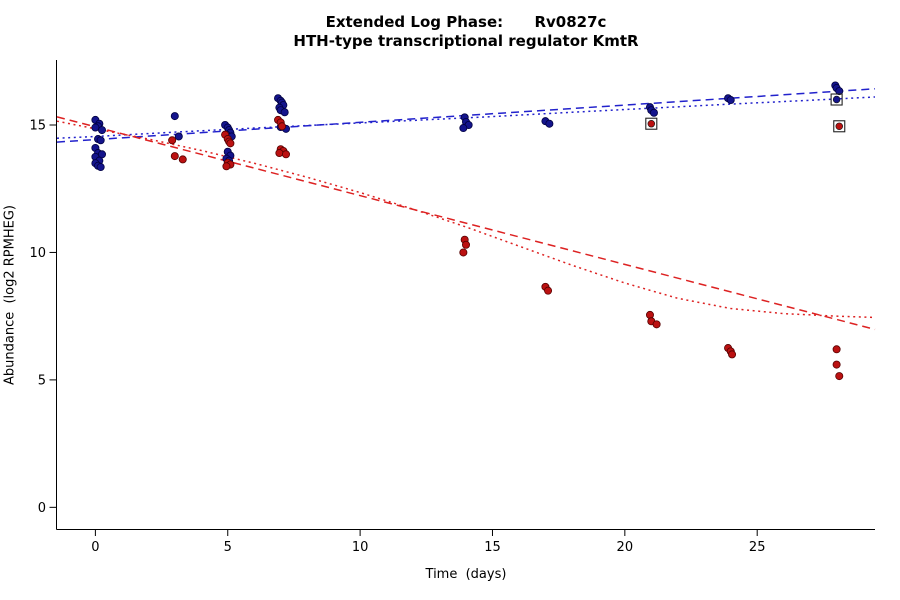 Image resolution: width=900 pixels, height=600 pixels. I want to click on flagged-points, so click(745, 113).